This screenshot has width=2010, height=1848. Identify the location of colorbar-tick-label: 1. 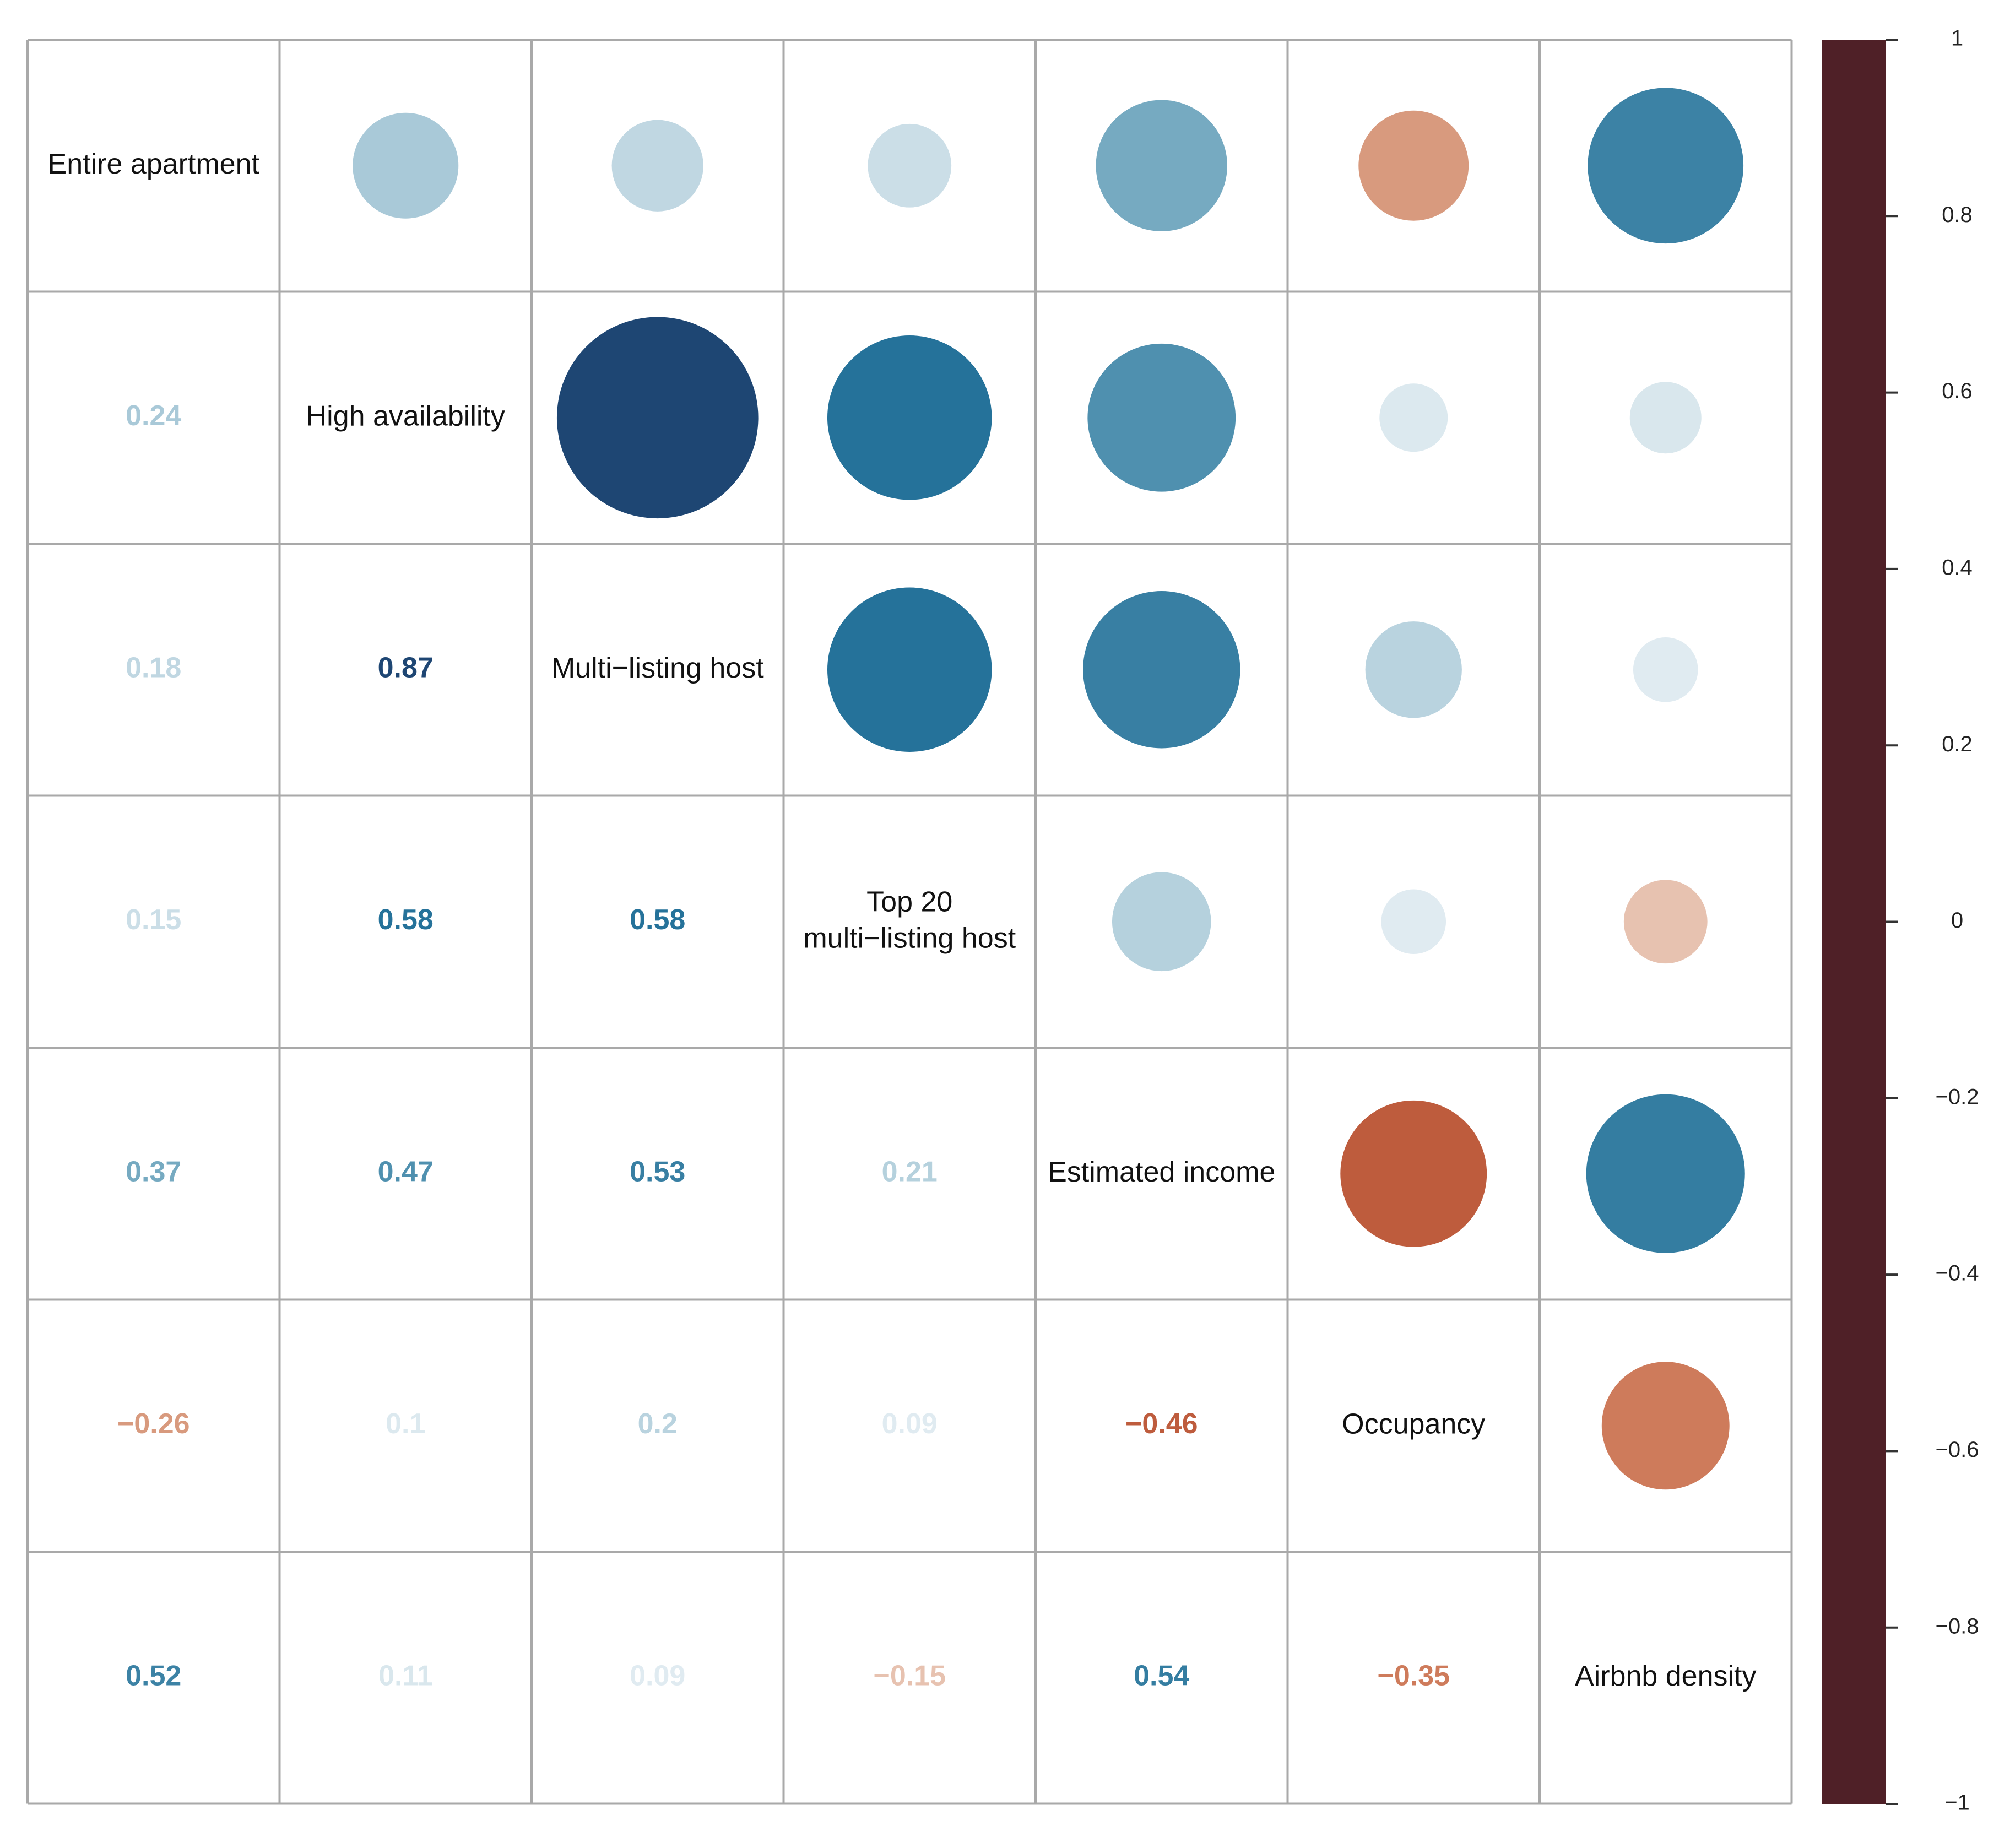
(1957, 38).